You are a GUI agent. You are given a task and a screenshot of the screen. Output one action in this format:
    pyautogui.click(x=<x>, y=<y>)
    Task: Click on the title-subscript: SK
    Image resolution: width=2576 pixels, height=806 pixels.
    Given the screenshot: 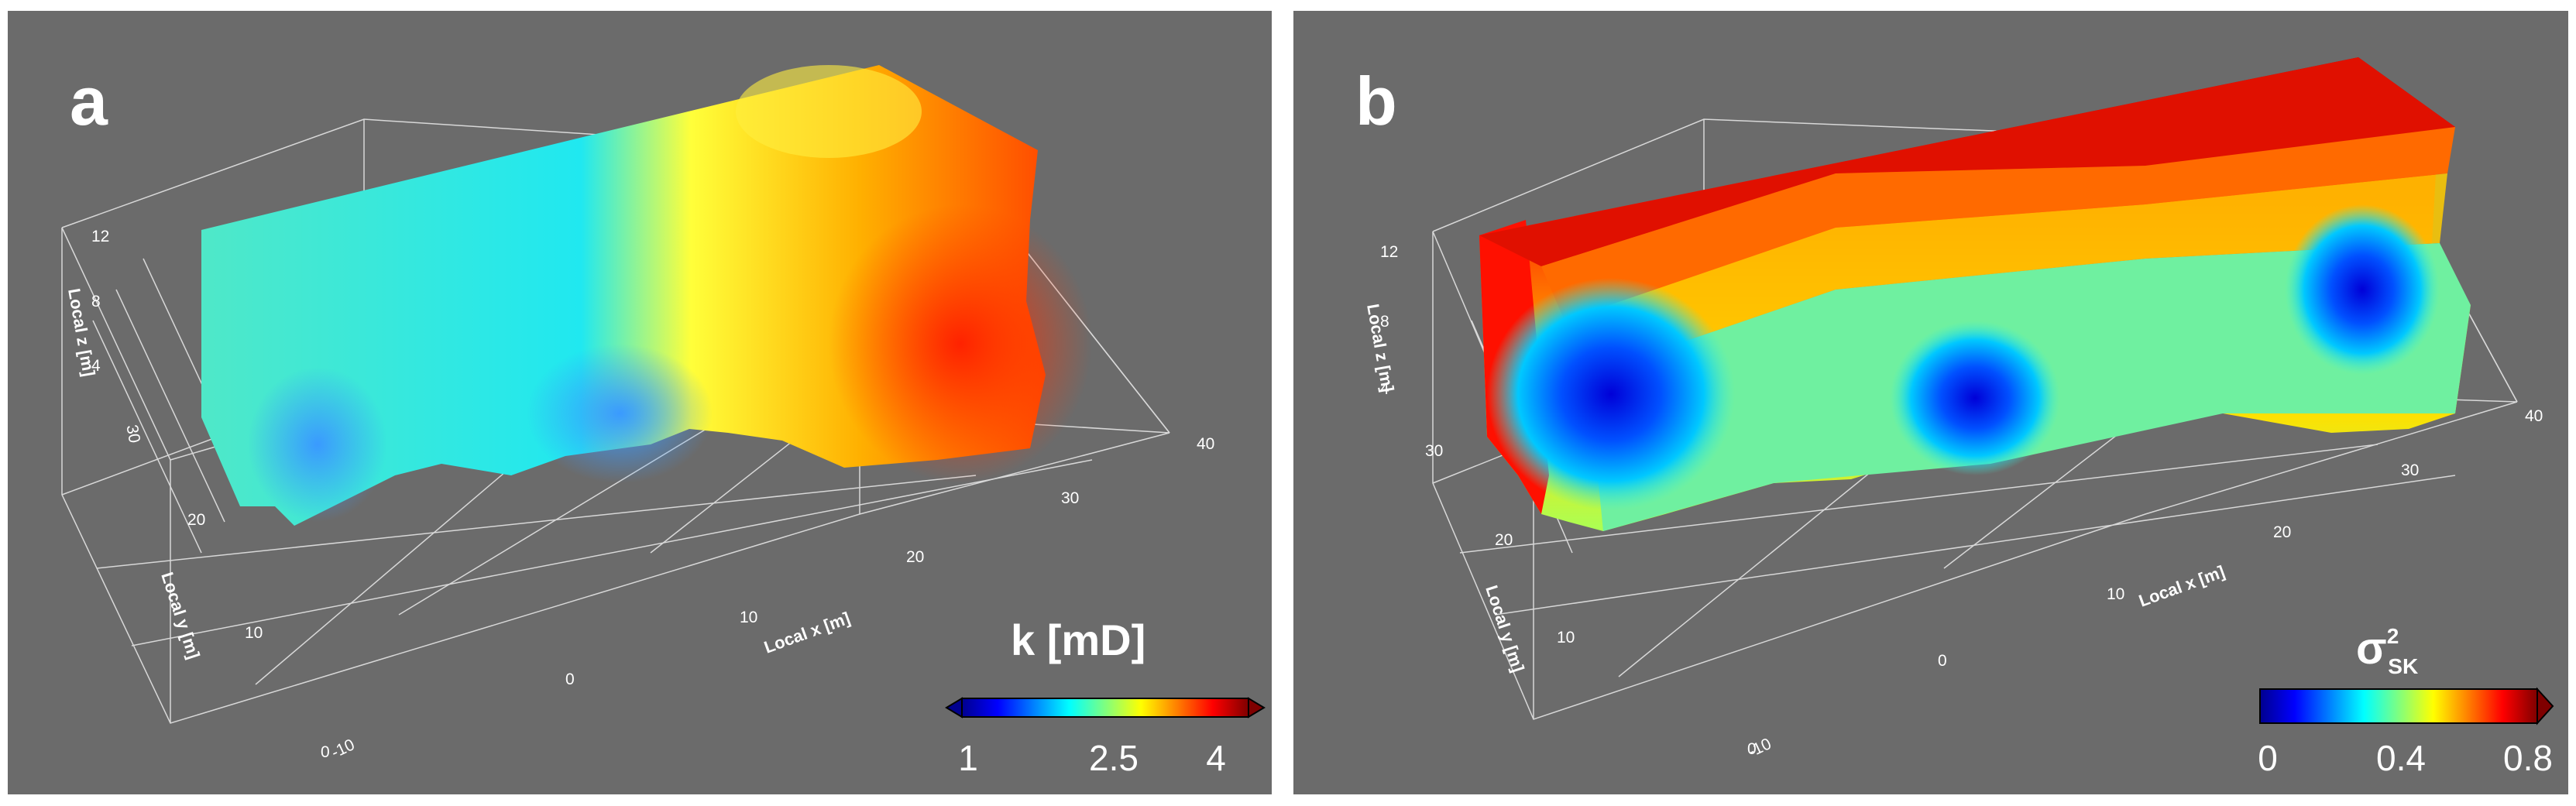 What is the action you would take?
    pyautogui.click(x=2403, y=665)
    